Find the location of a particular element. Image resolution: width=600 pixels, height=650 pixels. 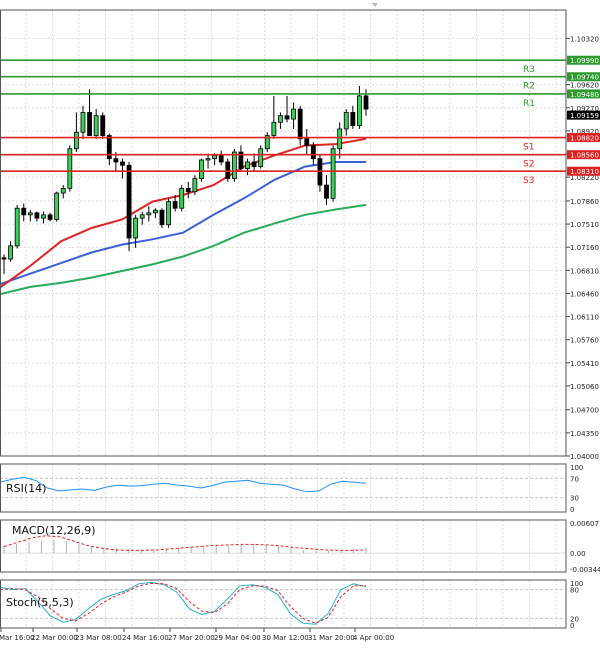

macd-label: MACD(12,26,9) is located at coordinates (54, 530).